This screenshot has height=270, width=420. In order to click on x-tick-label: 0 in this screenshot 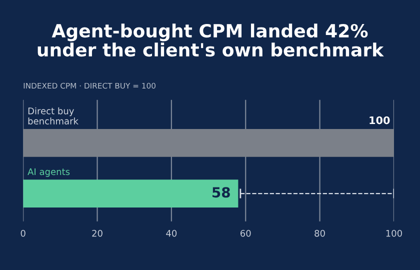, I will do `click(23, 233)`.